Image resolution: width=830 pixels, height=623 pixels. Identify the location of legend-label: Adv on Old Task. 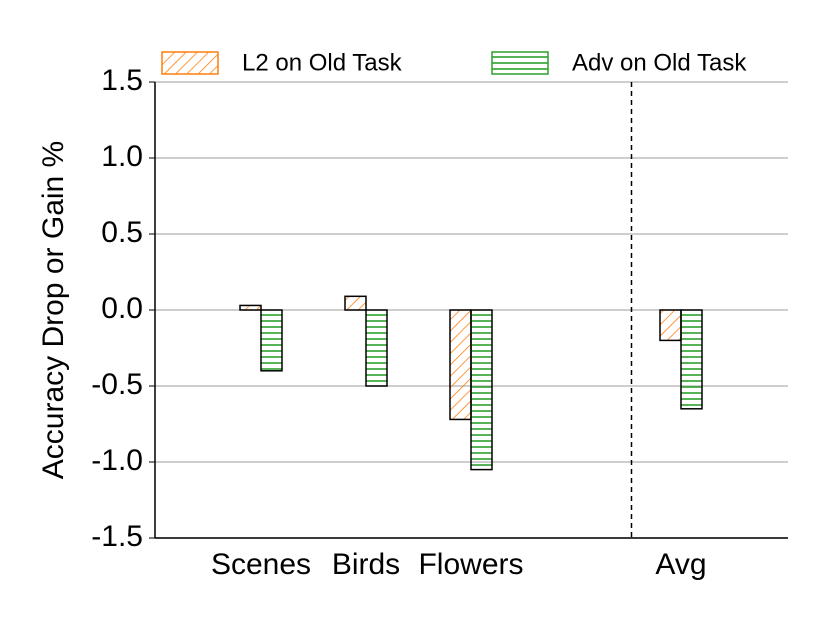
(659, 62).